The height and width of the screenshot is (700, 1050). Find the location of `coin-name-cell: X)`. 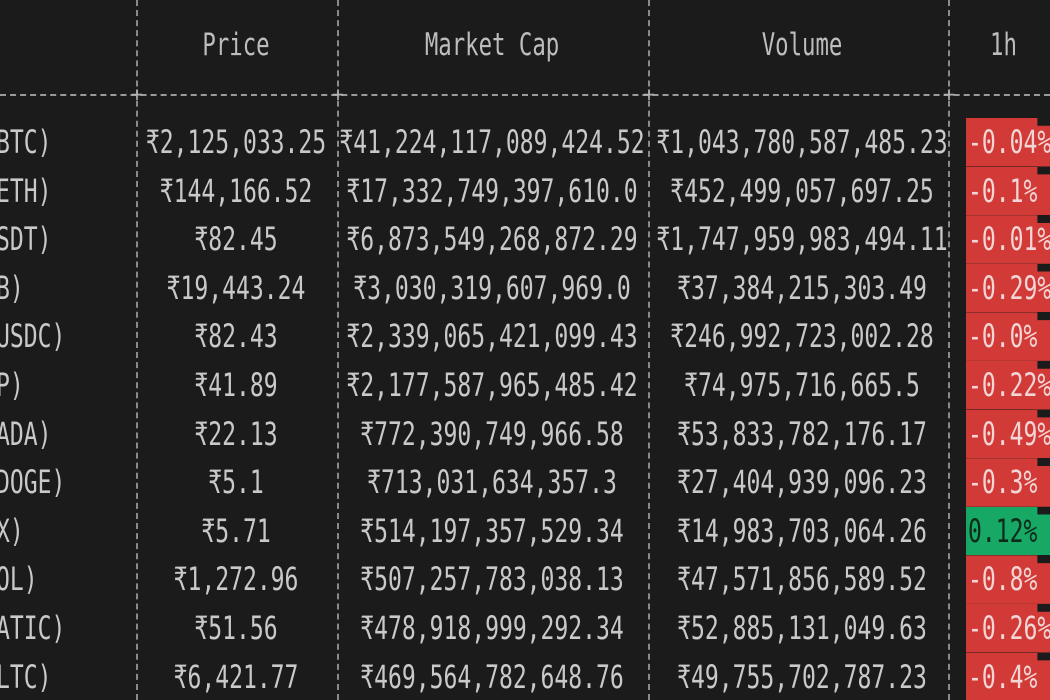

coin-name-cell: X) is located at coordinates (12, 530).